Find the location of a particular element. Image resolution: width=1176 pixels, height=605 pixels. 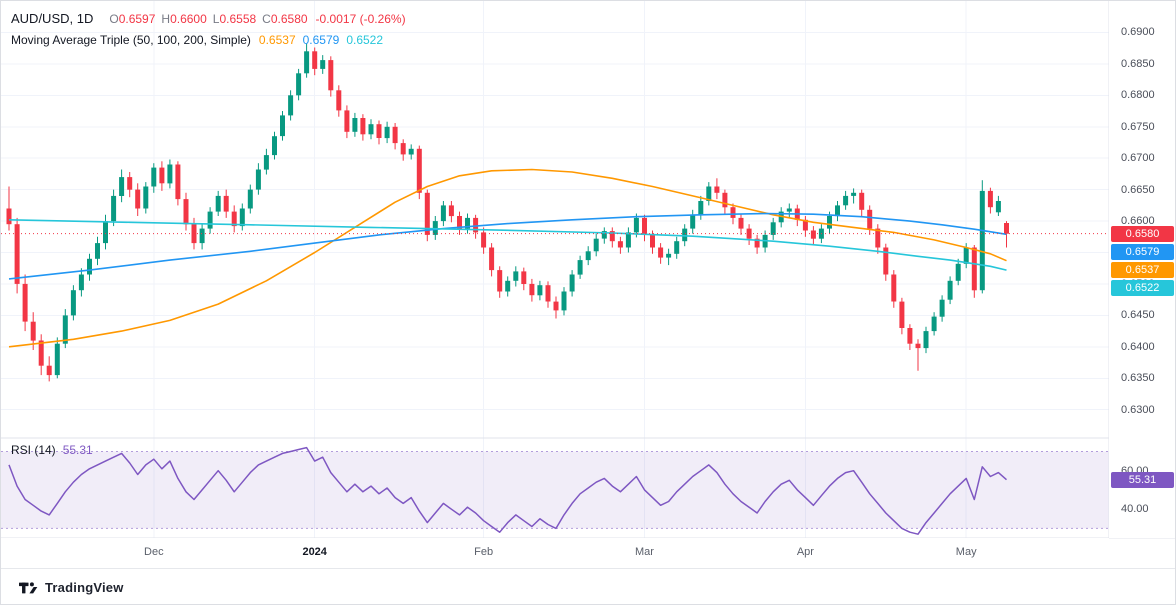

time-axis-label-apr: Apr is located at coordinates (805, 552).